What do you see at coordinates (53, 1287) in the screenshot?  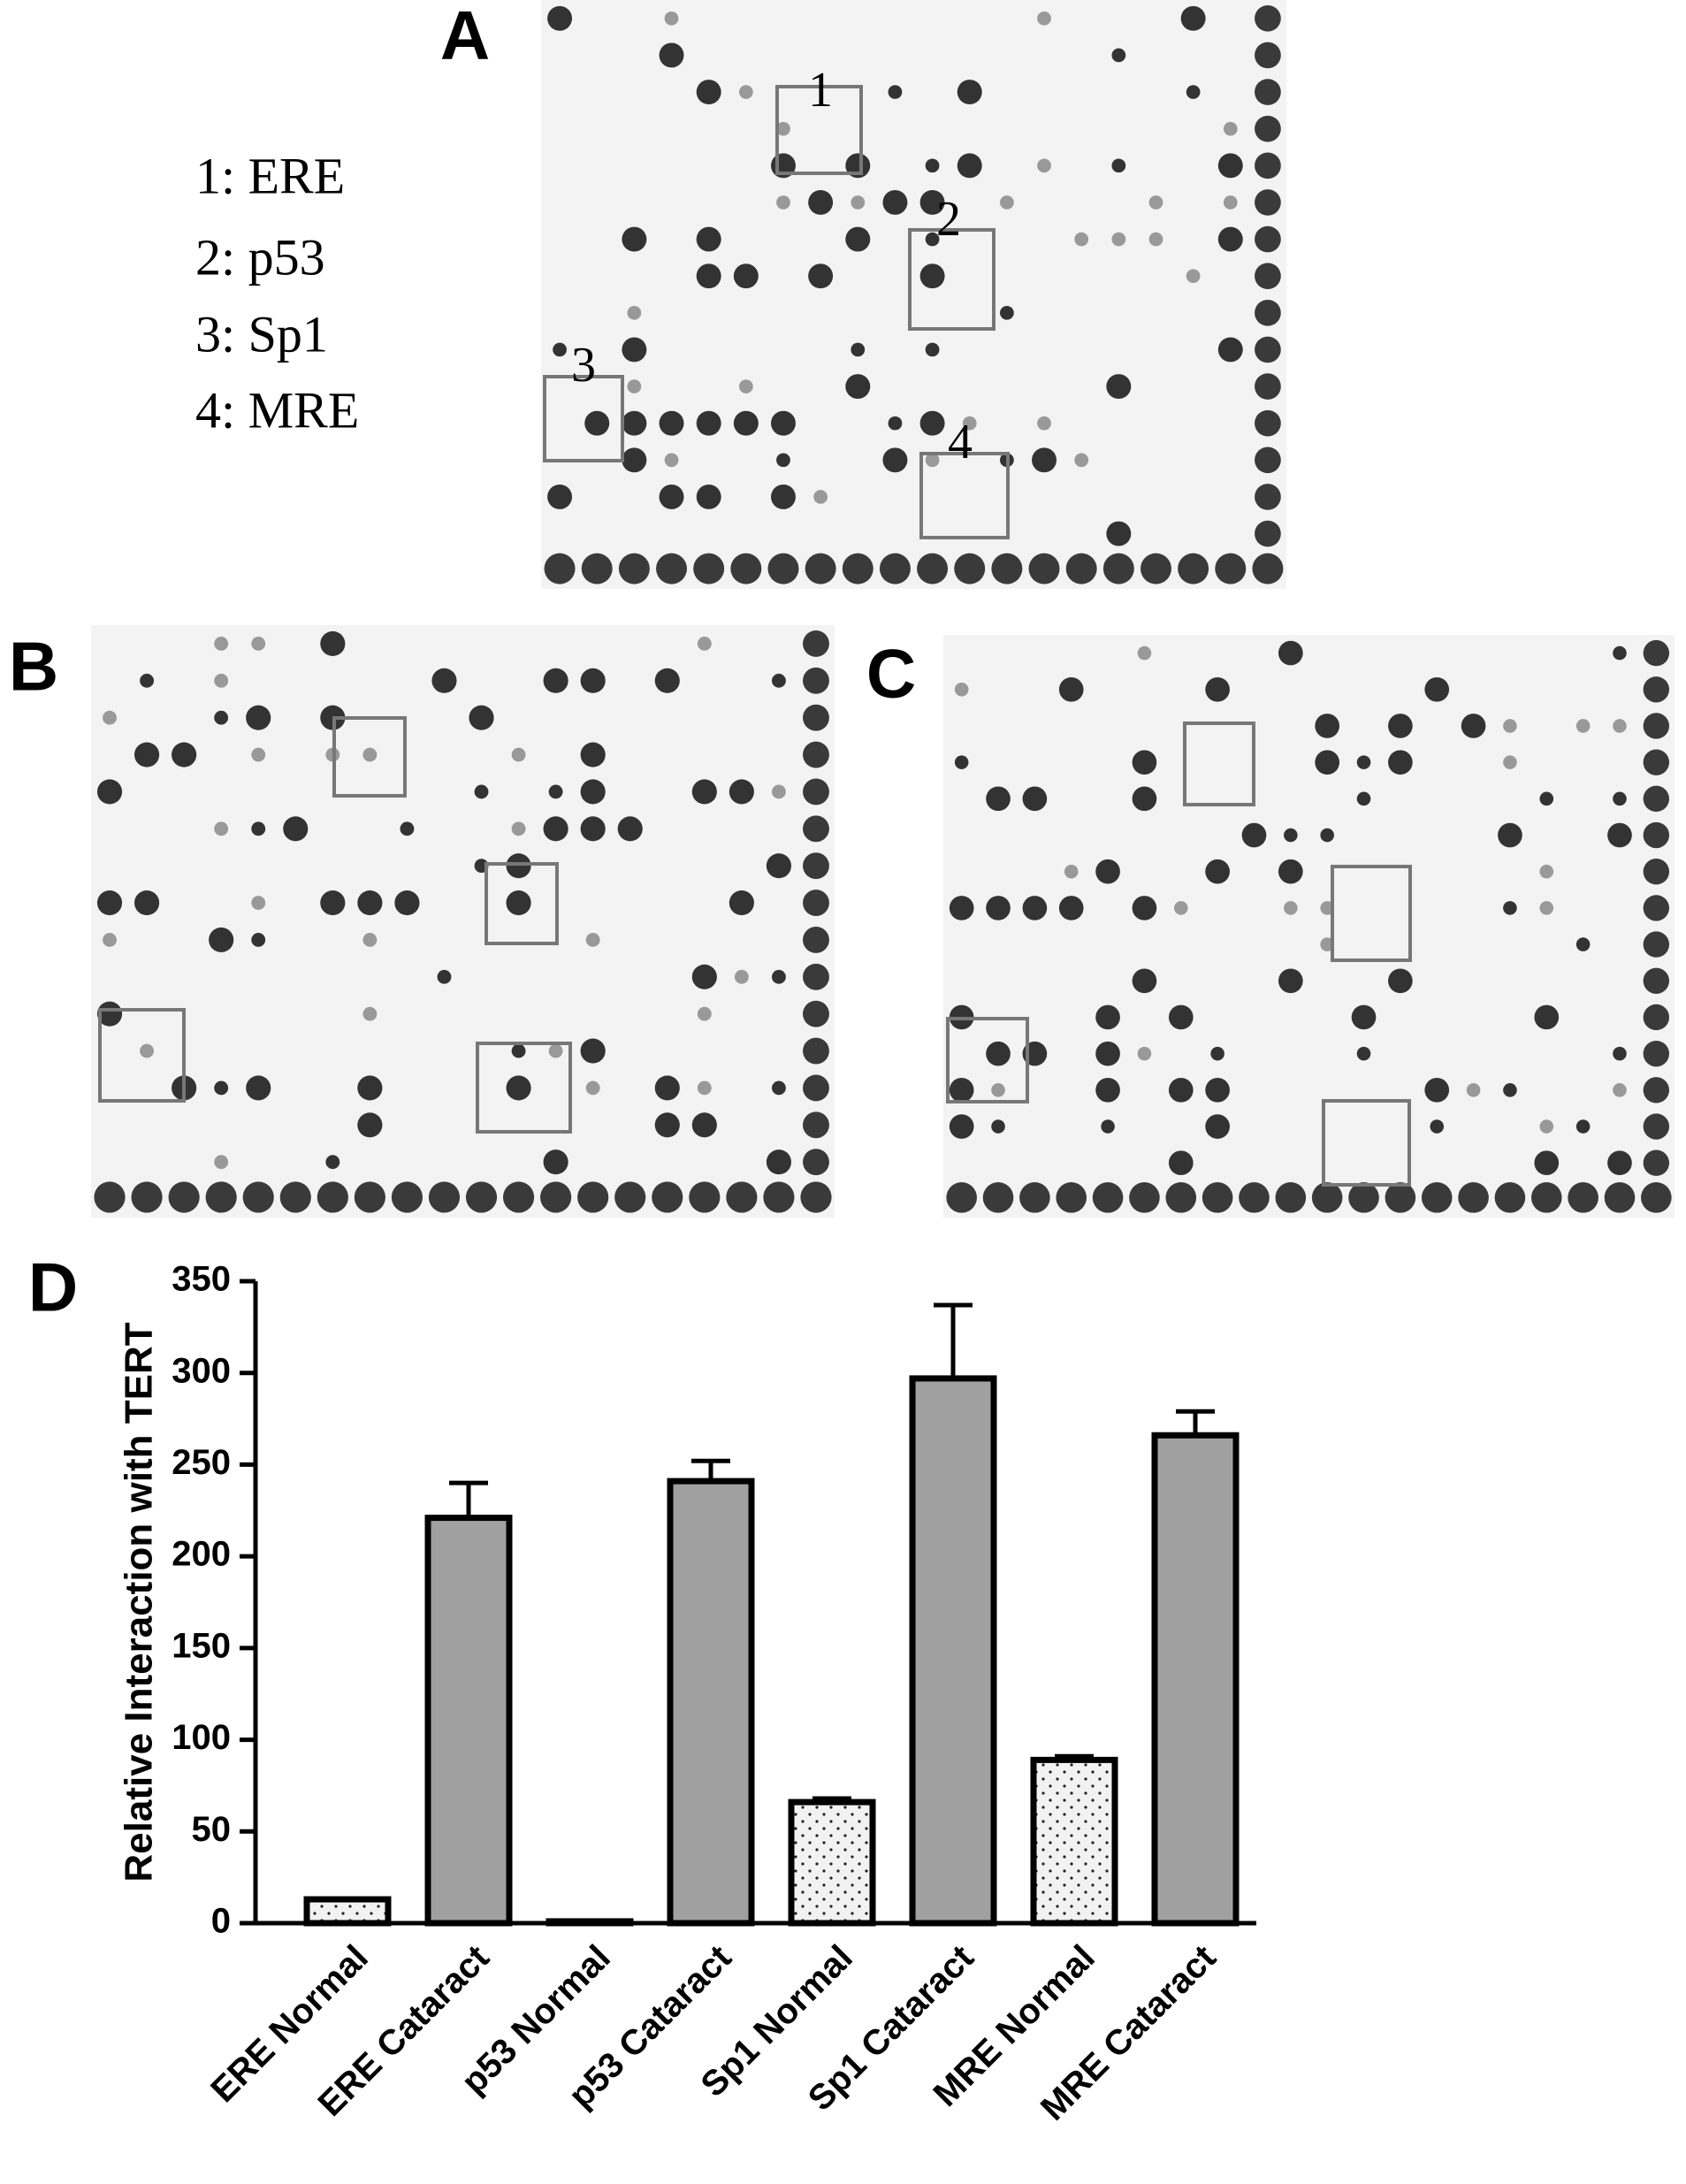 I see `panel-label: D` at bounding box center [53, 1287].